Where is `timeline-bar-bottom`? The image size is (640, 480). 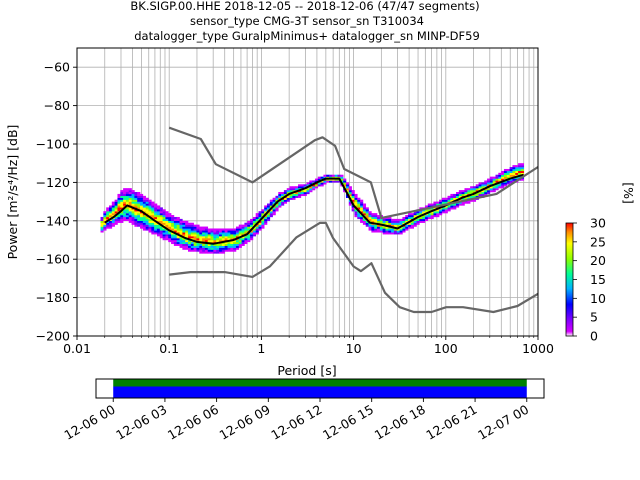
timeline-bar-bottom is located at coordinates (320, 392).